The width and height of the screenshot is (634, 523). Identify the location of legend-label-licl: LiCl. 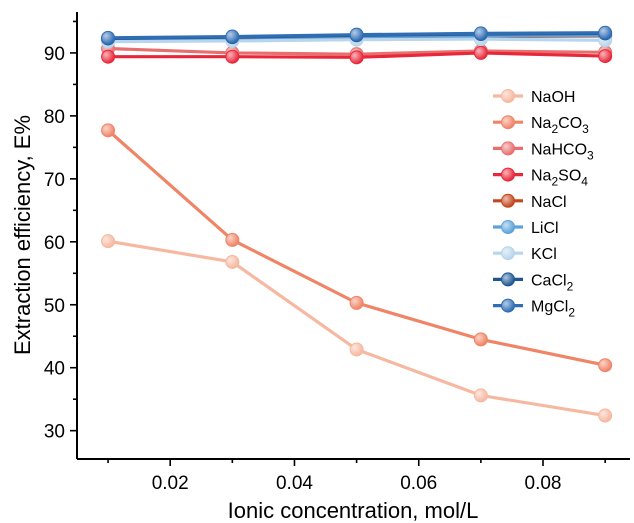
(545, 228).